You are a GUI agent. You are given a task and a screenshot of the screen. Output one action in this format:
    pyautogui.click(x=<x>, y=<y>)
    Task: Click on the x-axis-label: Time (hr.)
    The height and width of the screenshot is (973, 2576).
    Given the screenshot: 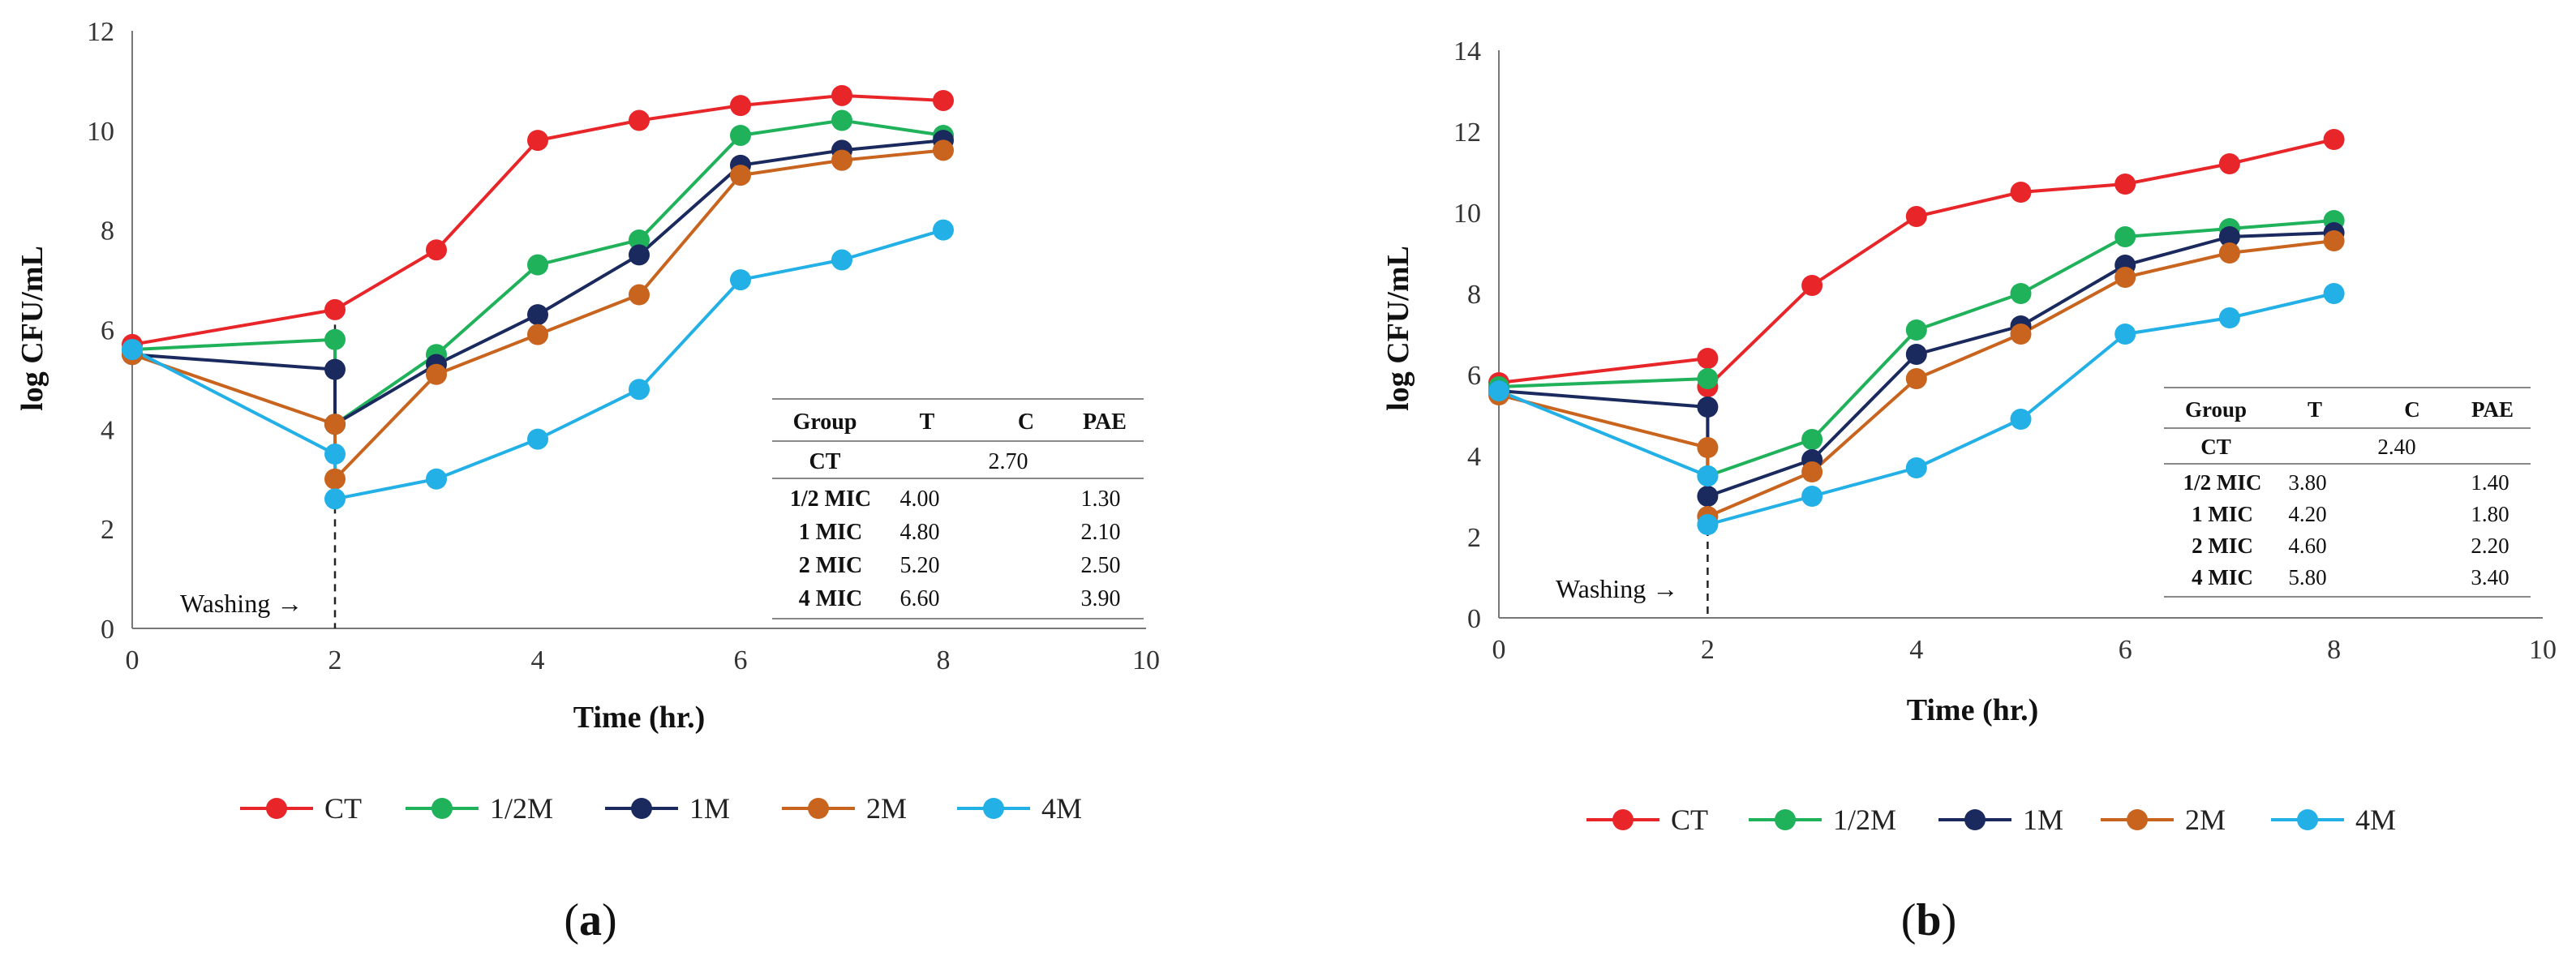 What is the action you would take?
    pyautogui.click(x=1973, y=710)
    